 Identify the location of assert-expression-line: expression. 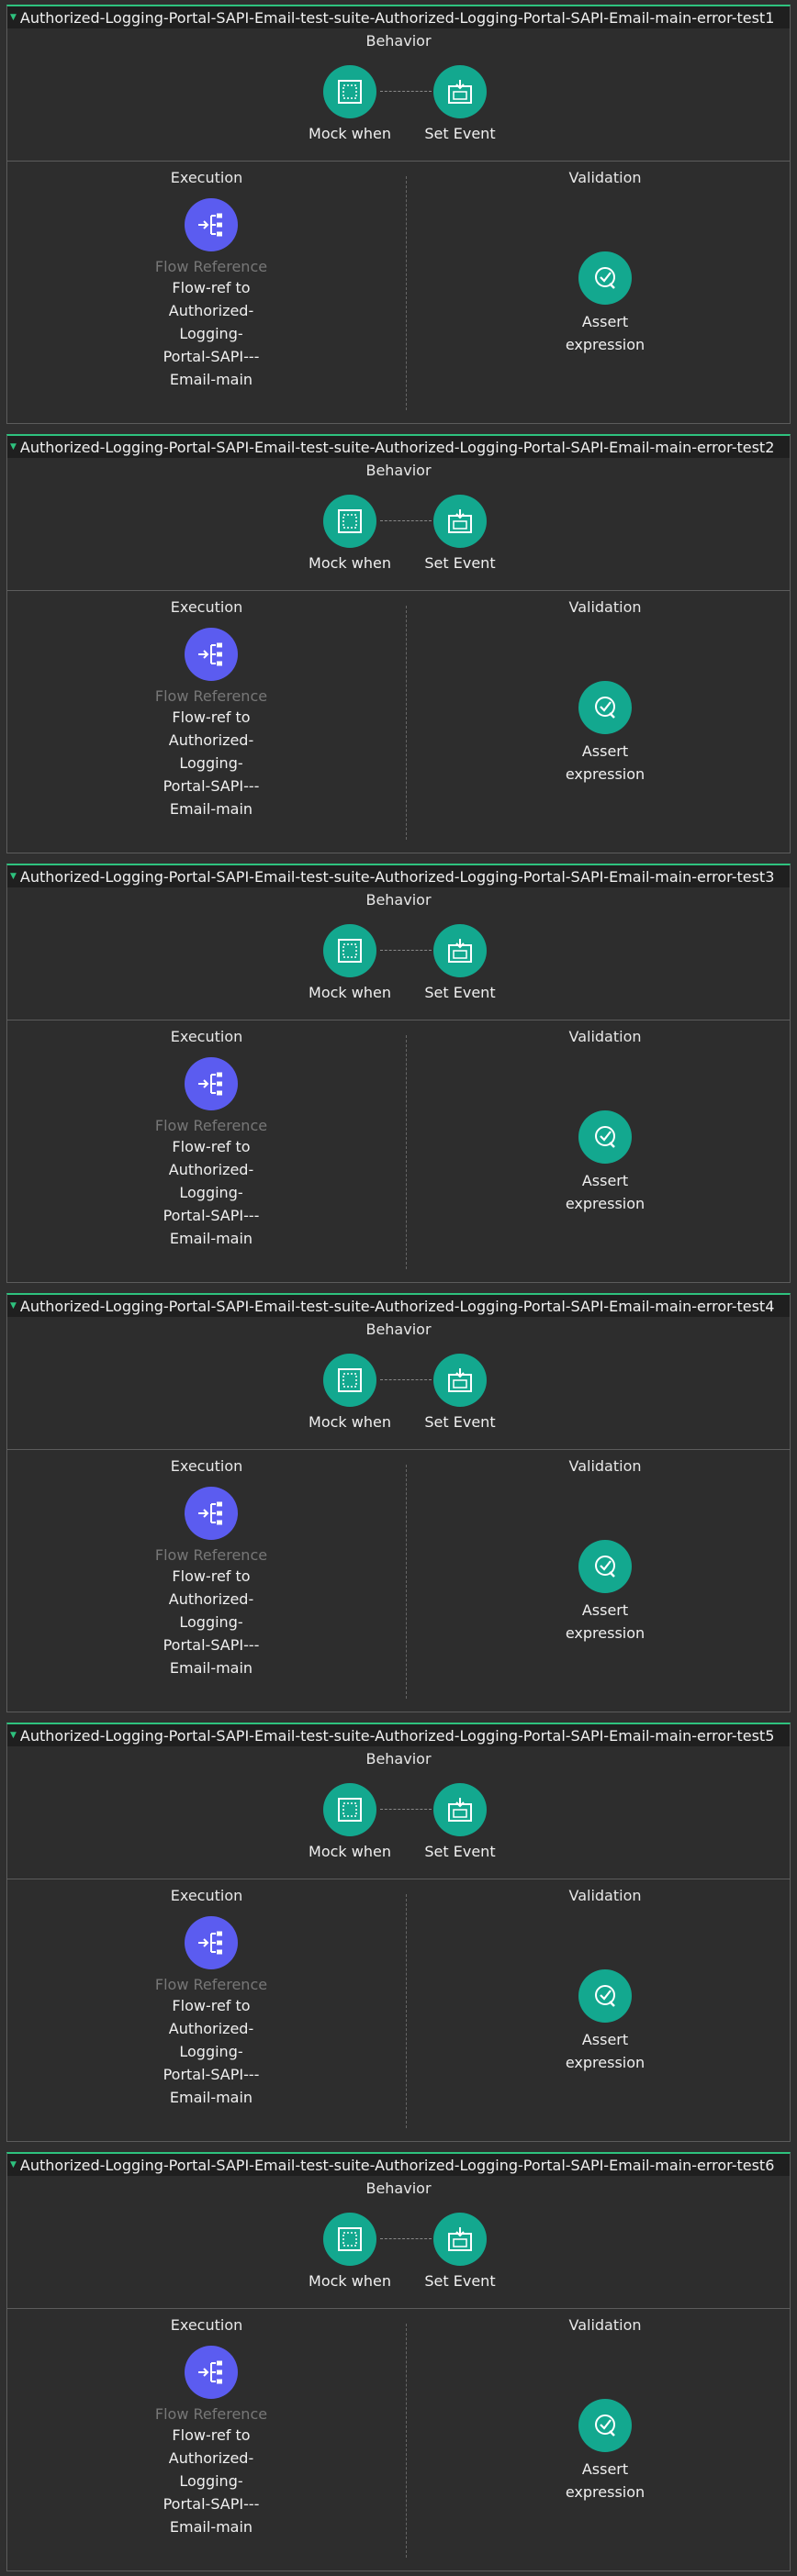
(605, 2492).